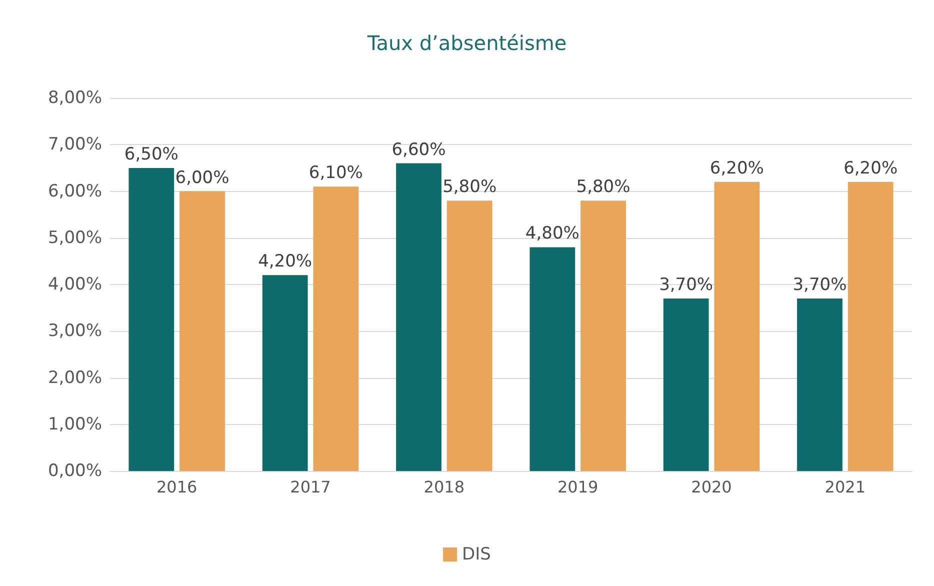  What do you see at coordinates (577, 487) in the screenshot?
I see `x-tick-label: 2019` at bounding box center [577, 487].